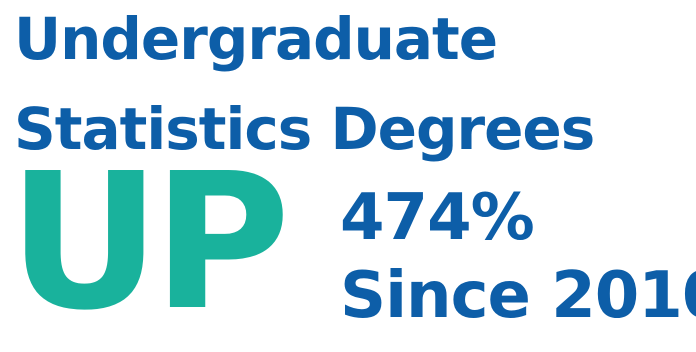 The height and width of the screenshot is (352, 696). Describe the element at coordinates (256, 39) in the screenshot. I see `headline-line-1: Undergraduate` at that location.